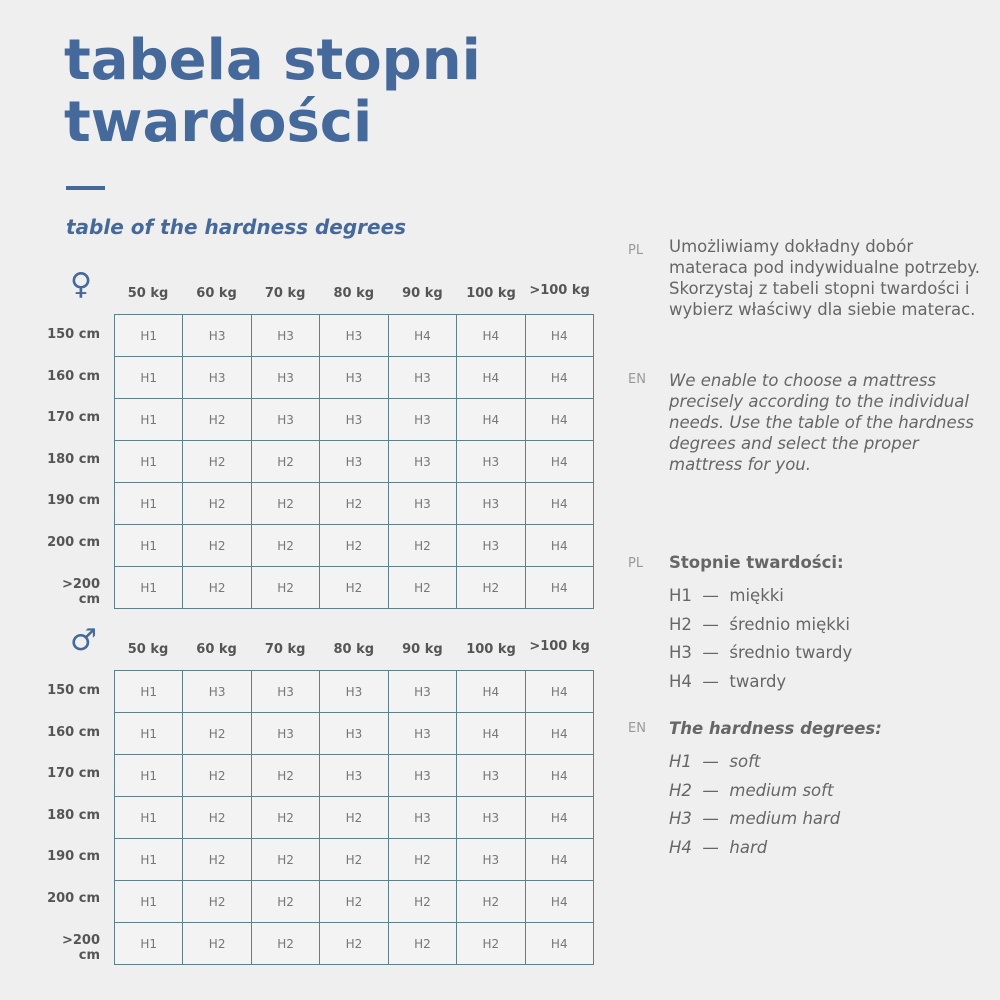 The image size is (1000, 1000). I want to click on lang-label-en: EN, so click(637, 379).